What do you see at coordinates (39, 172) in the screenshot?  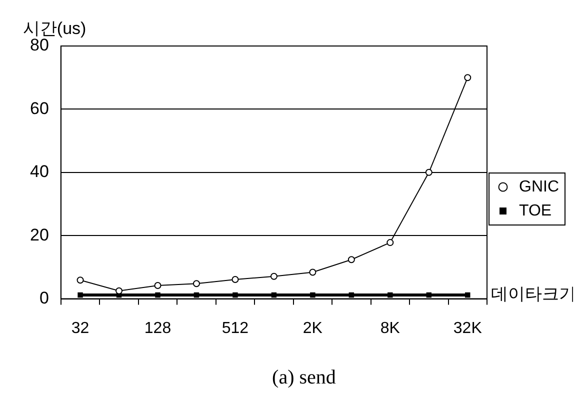 I see `y-tick-label: 40` at bounding box center [39, 172].